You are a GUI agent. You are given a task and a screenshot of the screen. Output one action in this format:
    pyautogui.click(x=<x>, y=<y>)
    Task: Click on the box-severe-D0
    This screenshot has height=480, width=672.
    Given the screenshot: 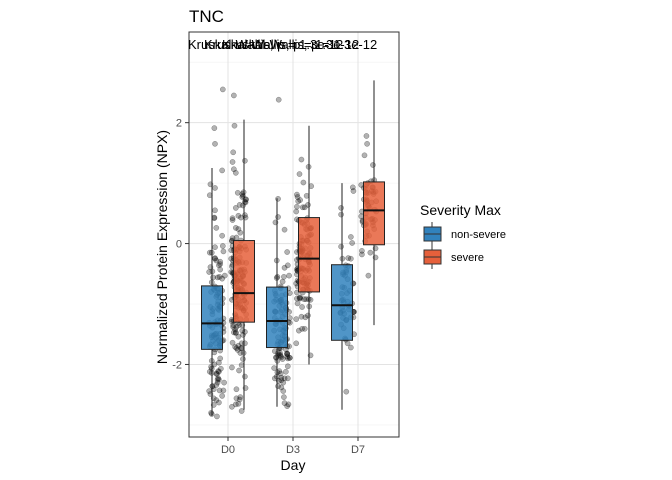 What is the action you would take?
    pyautogui.click(x=244, y=264)
    